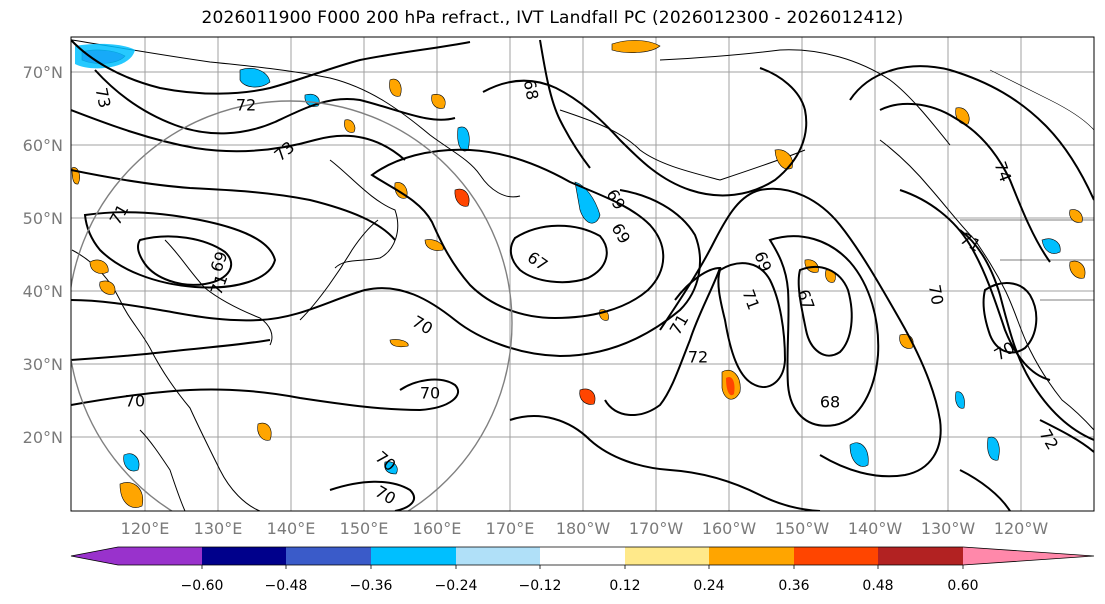 Image resolution: width=1105 pixels, height=604 pixels. Describe the element at coordinates (364, 214) in the screenshot. I see `coastline-sea-of-okhotsk` at that location.